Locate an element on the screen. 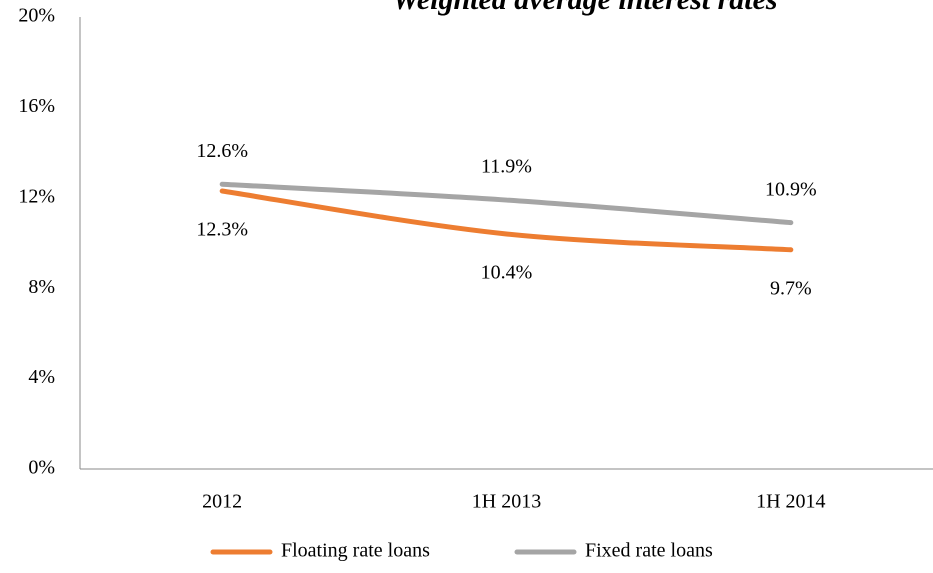 This screenshot has height=573, width=933. y-tick-label: 4% is located at coordinates (41, 377).